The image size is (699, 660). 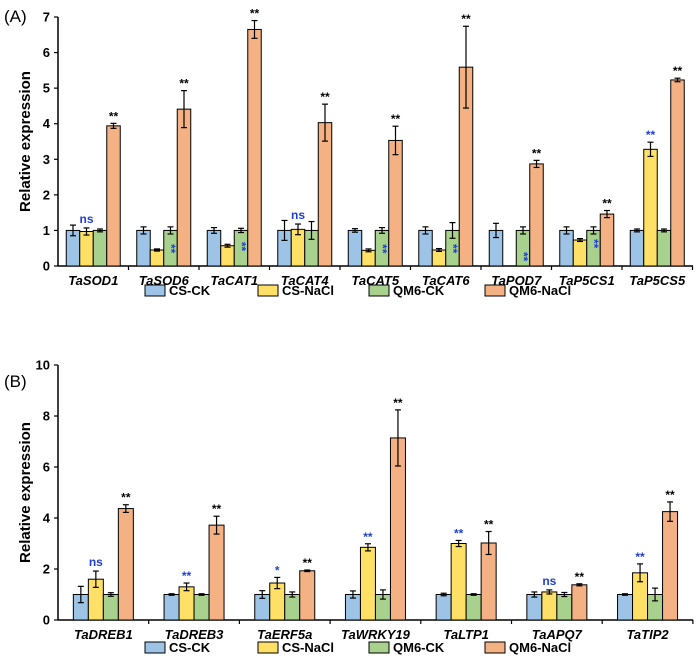 What do you see at coordinates (46, 88) in the screenshot?
I see `y-tick-label: 5` at bounding box center [46, 88].